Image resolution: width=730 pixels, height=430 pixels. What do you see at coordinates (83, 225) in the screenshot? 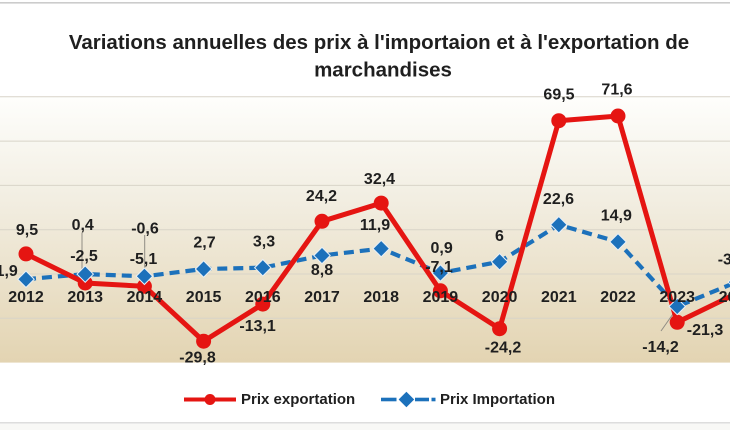
I see `svg-text: 0,4` at bounding box center [83, 225].